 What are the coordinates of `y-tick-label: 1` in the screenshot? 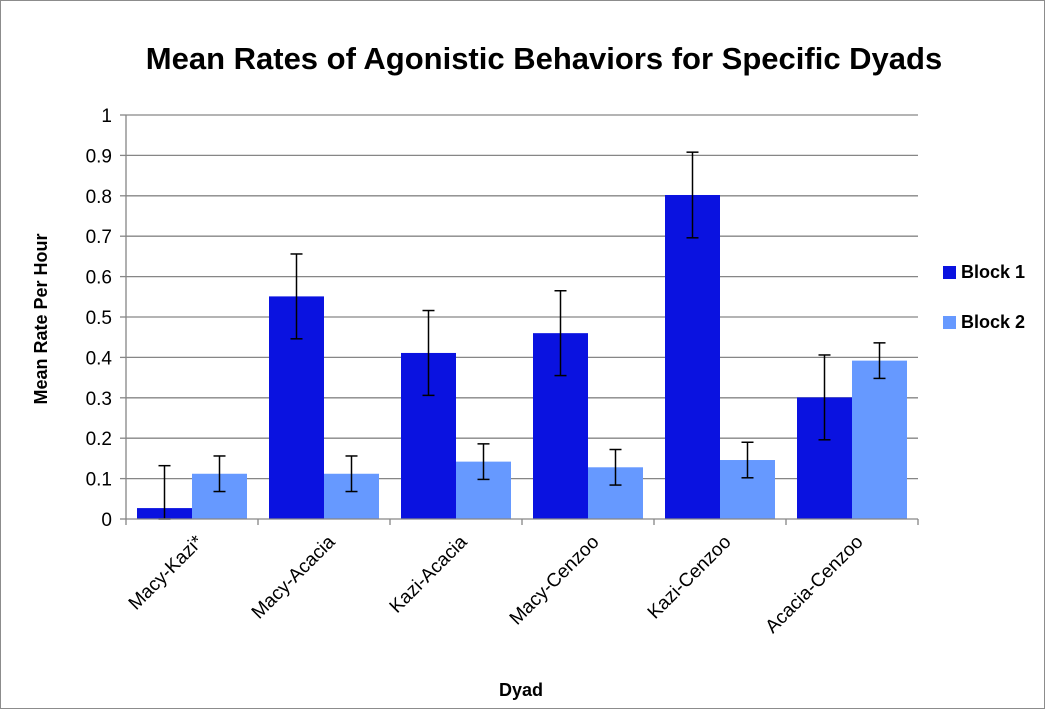 It's located at (106, 116).